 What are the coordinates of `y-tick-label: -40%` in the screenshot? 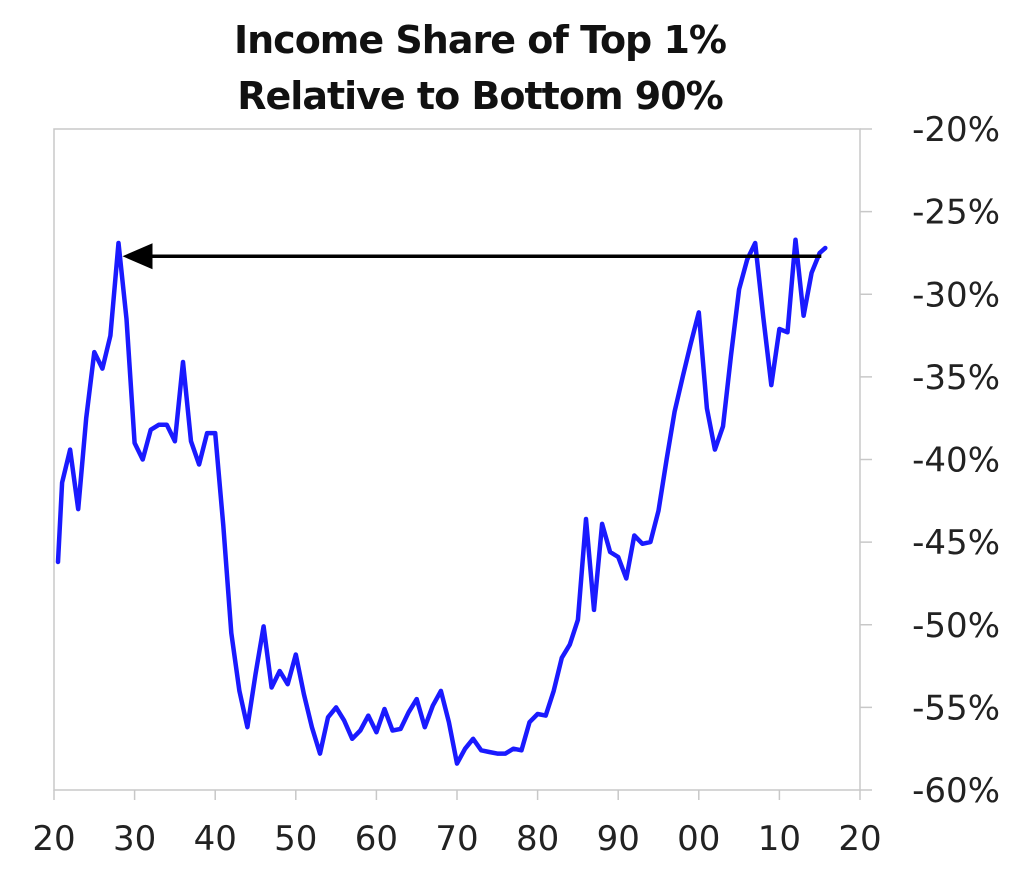 It's located at (956, 461).